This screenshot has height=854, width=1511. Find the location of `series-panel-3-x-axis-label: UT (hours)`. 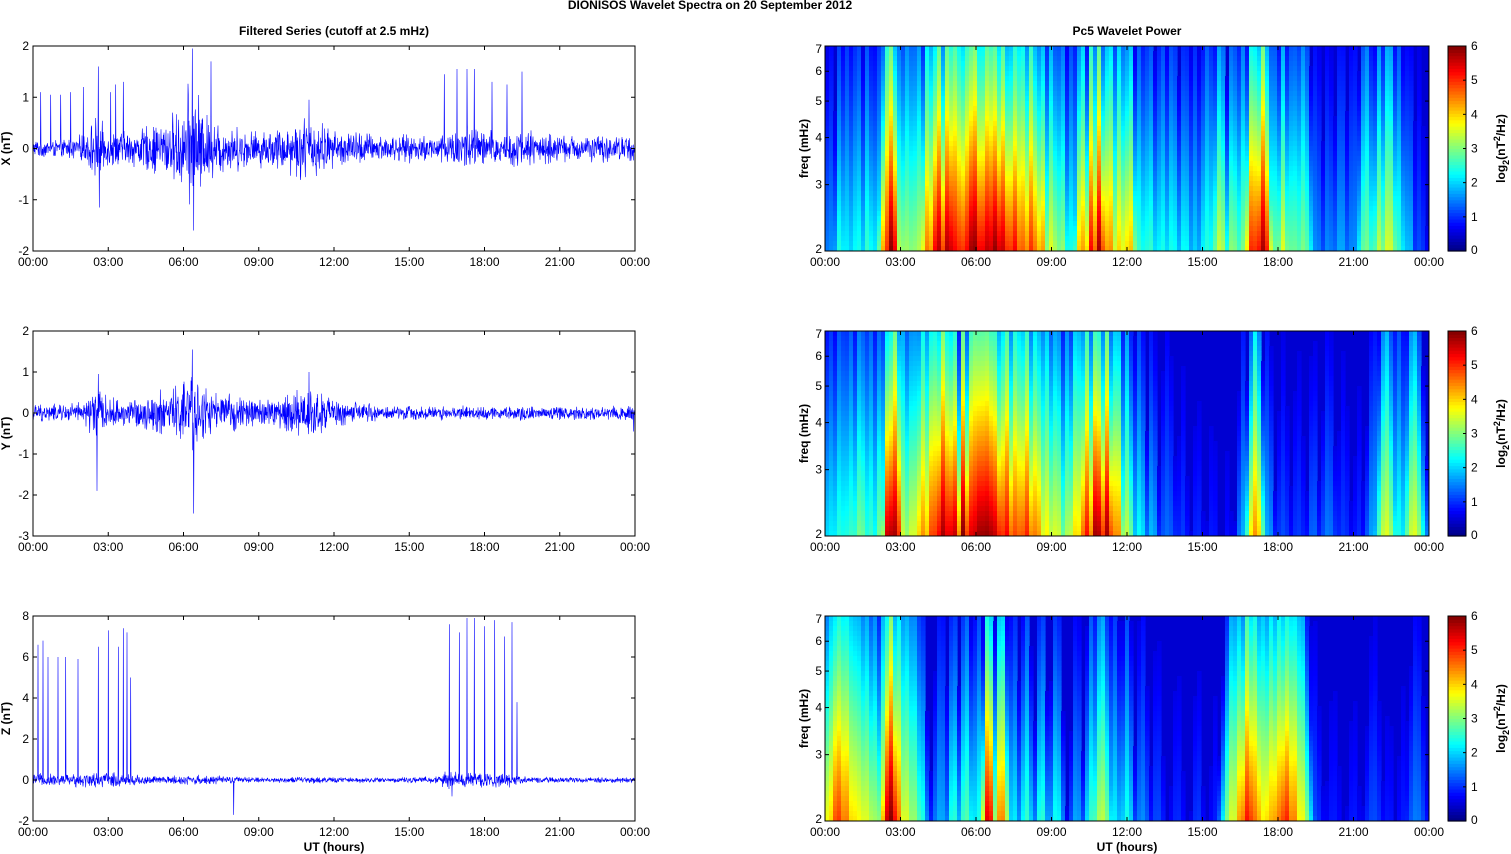

series-panel-3-x-axis-label: UT (hours) is located at coordinates (334, 847).